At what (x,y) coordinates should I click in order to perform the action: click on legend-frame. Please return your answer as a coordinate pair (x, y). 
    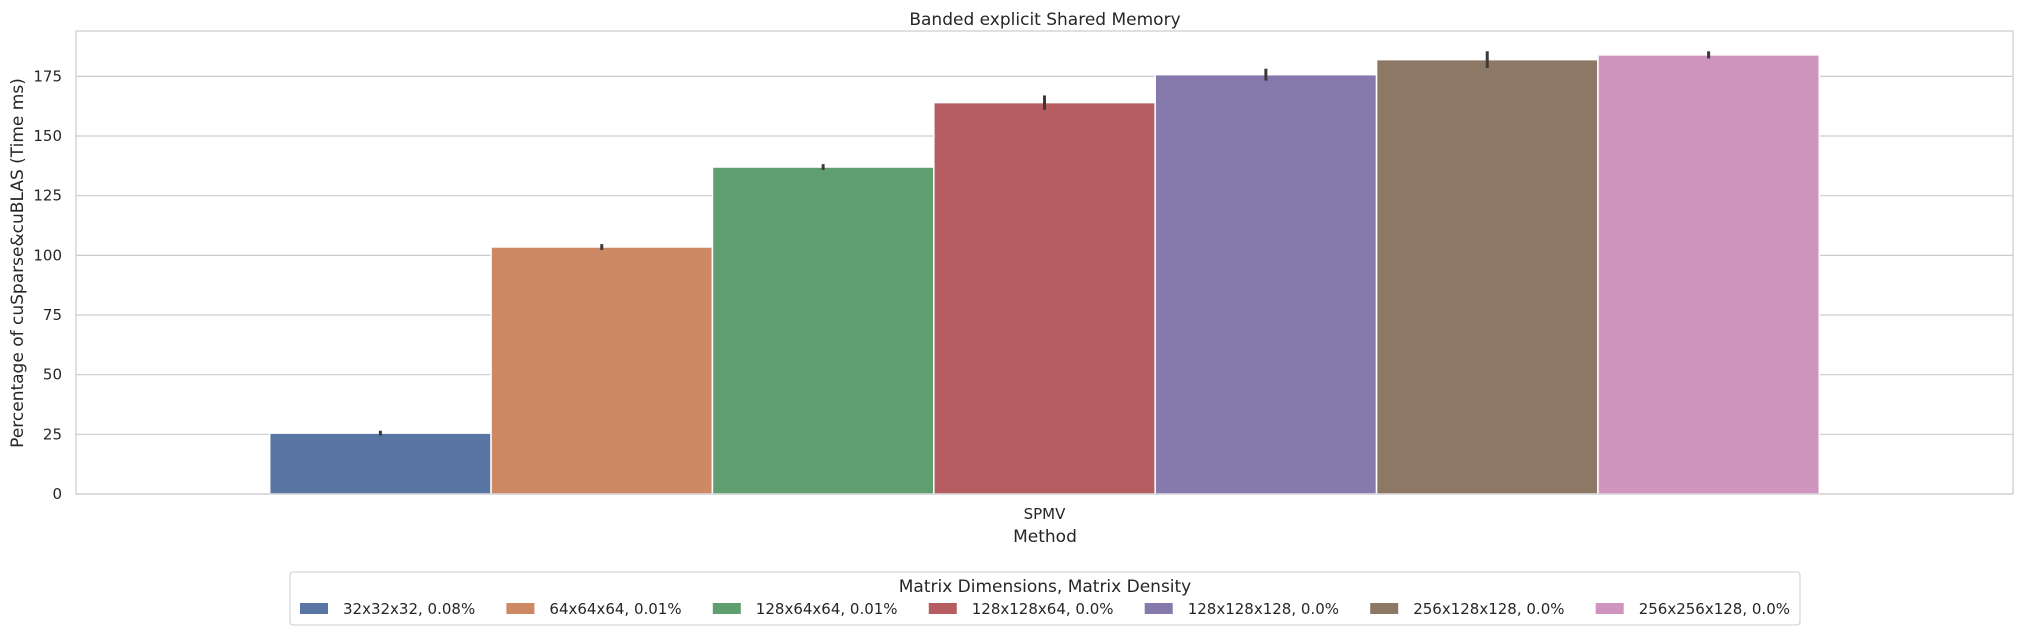
    Looking at the image, I should click on (1045, 598).